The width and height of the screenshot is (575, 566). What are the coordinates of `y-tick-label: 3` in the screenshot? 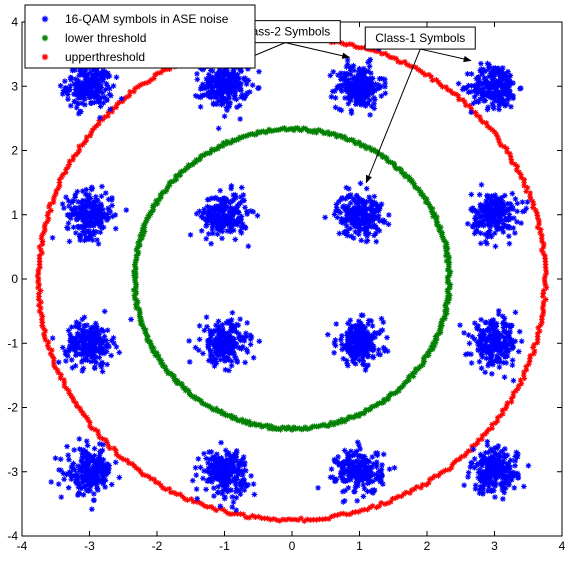 It's located at (14, 86).